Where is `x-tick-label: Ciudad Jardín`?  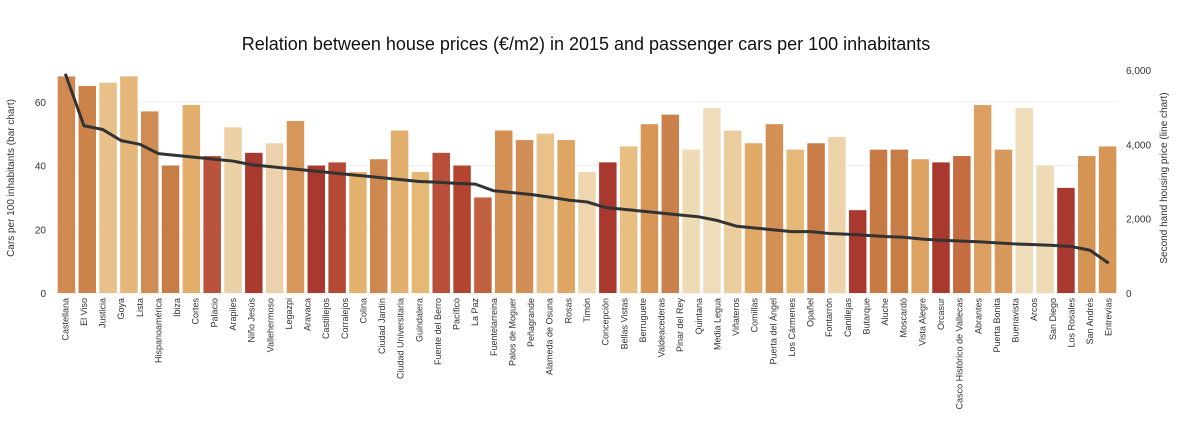 x-tick-label: Ciudad Jardín is located at coordinates (382, 326).